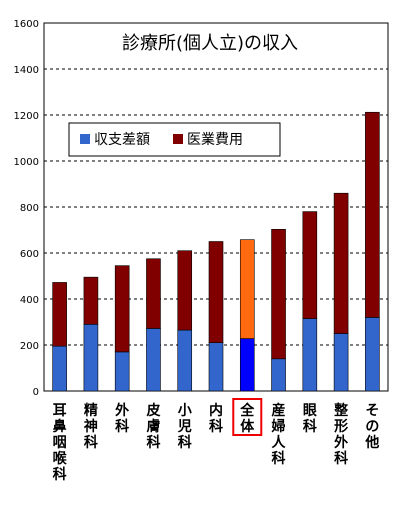 This screenshot has width=412, height=506. I want to click on y-tick-label: 800, so click(29, 208).